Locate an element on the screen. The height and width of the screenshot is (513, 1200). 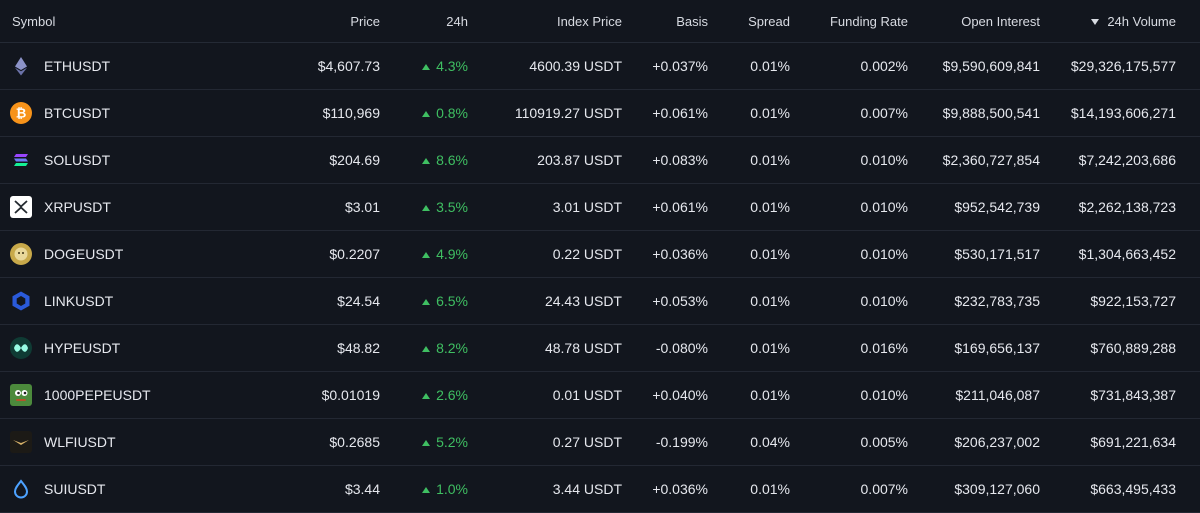
cell-symbol: DOGEUSDT is located at coordinates (120, 254).